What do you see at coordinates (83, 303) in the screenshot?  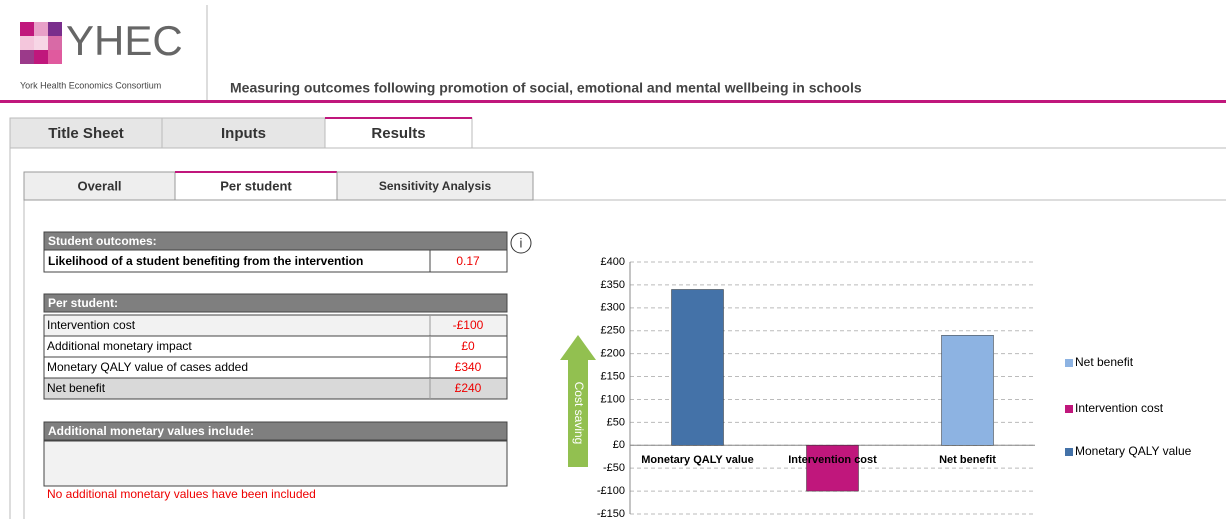 I see `table-heading-text: Per student:` at bounding box center [83, 303].